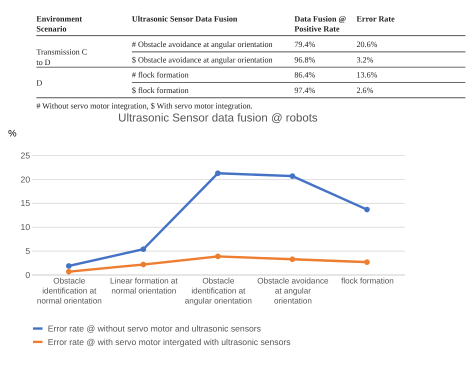 This screenshot has height=382, width=474. I want to click on legend-label: Error rate @ without servo motor and ultrasonic sensors, so click(154, 328).